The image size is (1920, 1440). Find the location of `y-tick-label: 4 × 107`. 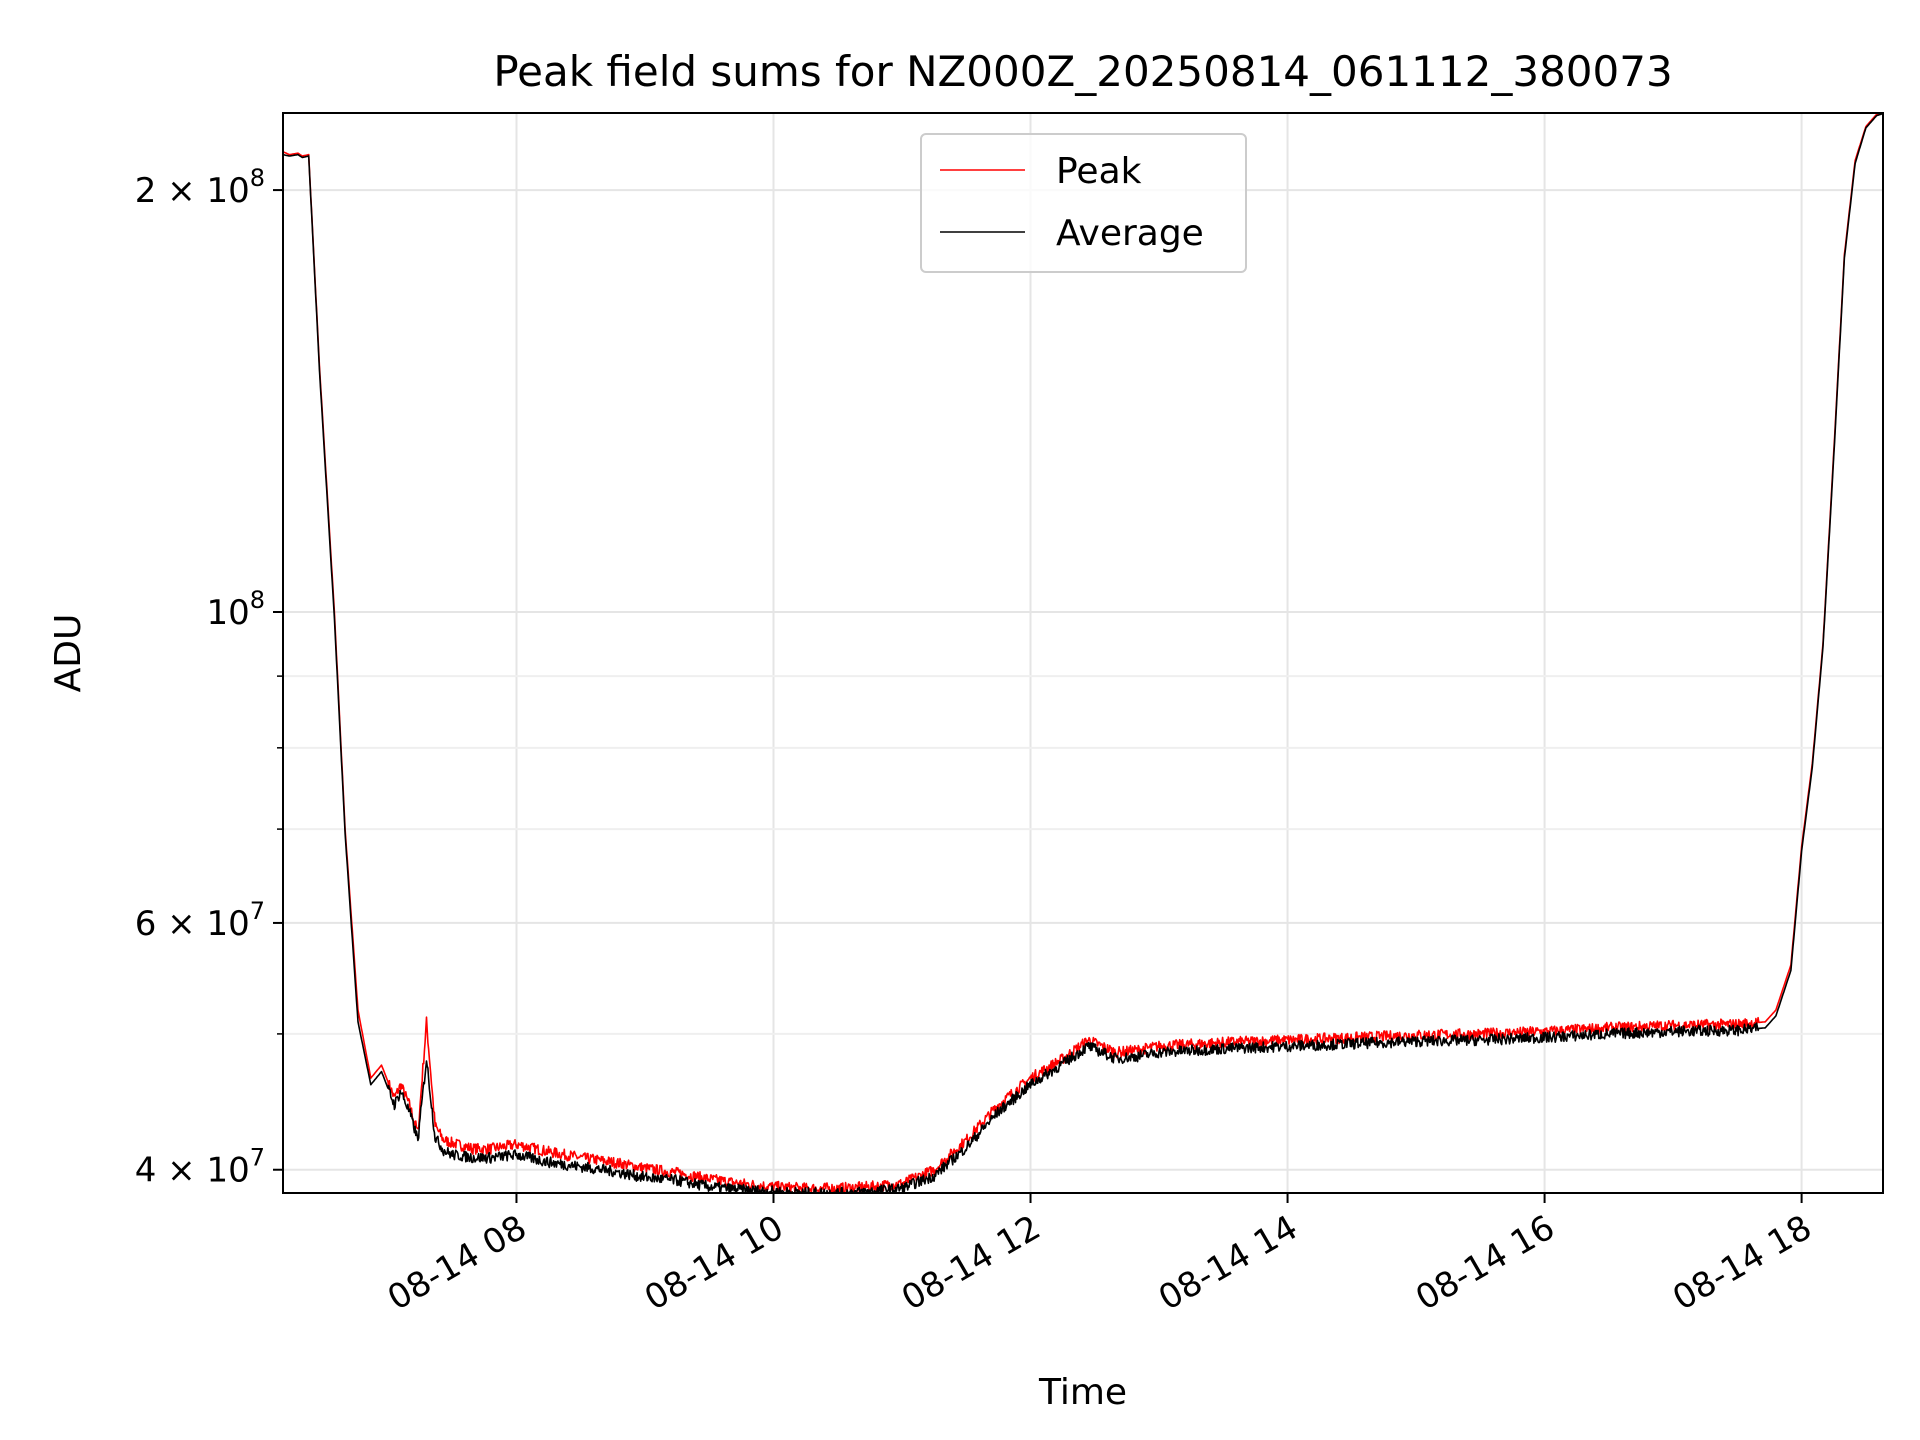

y-tick-label: 4 × 107 is located at coordinates (200, 1167).